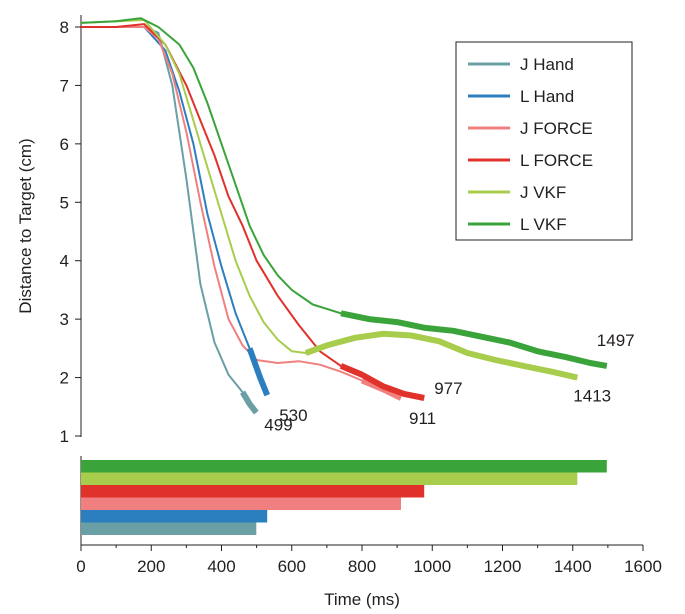  What do you see at coordinates (151, 566) in the screenshot?
I see `x-tick-label: 200` at bounding box center [151, 566].